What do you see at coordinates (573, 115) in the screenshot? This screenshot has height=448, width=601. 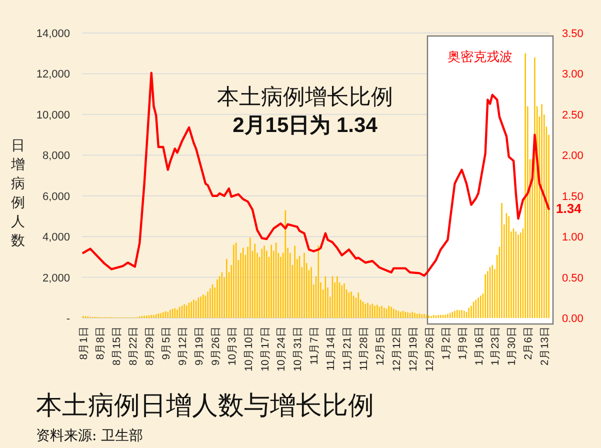 I see `y2-tick-label: 2.50` at bounding box center [573, 115].